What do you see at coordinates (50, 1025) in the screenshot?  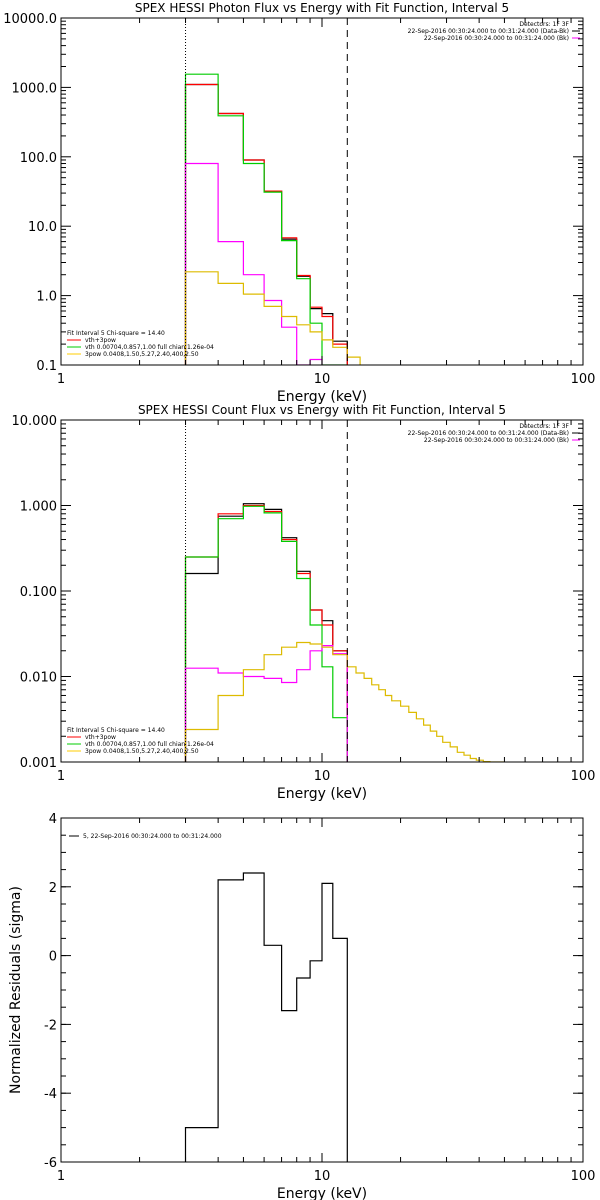 I see `y-tick-label: -2` at bounding box center [50, 1025].